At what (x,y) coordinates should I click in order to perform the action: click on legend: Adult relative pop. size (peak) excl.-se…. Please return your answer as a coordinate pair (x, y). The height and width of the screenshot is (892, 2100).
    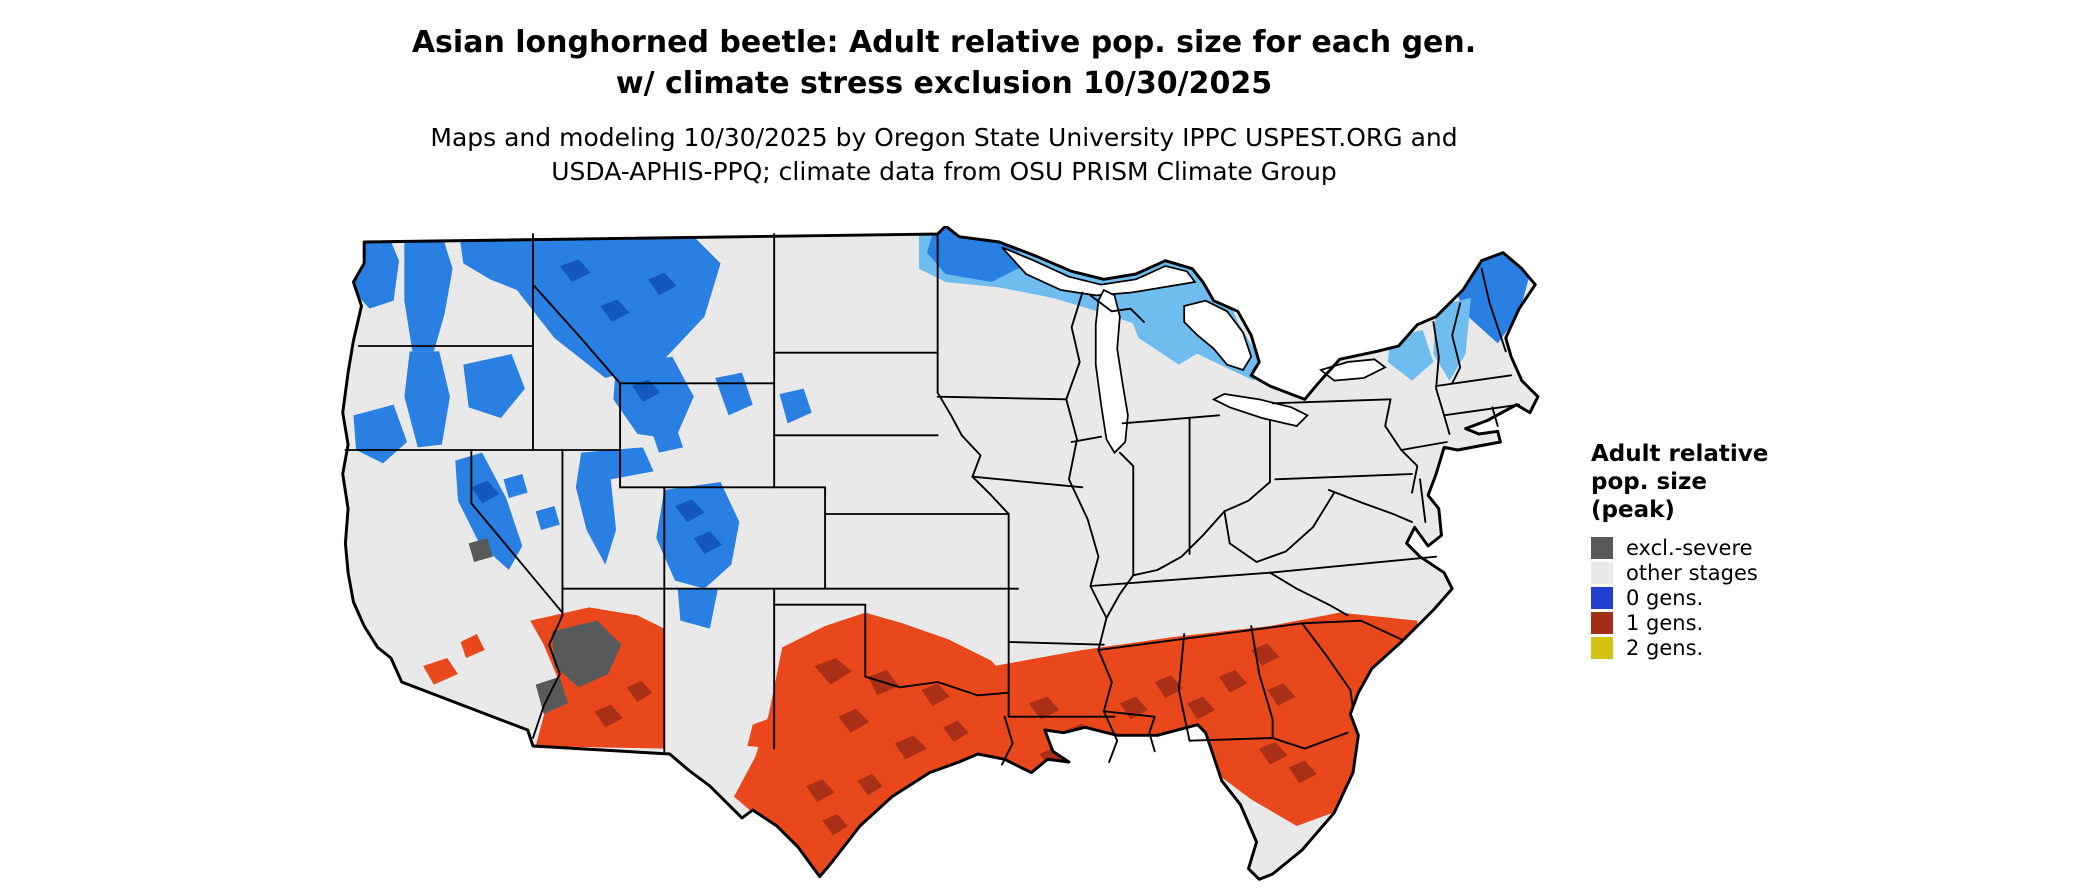
    Looking at the image, I should click on (1679, 550).